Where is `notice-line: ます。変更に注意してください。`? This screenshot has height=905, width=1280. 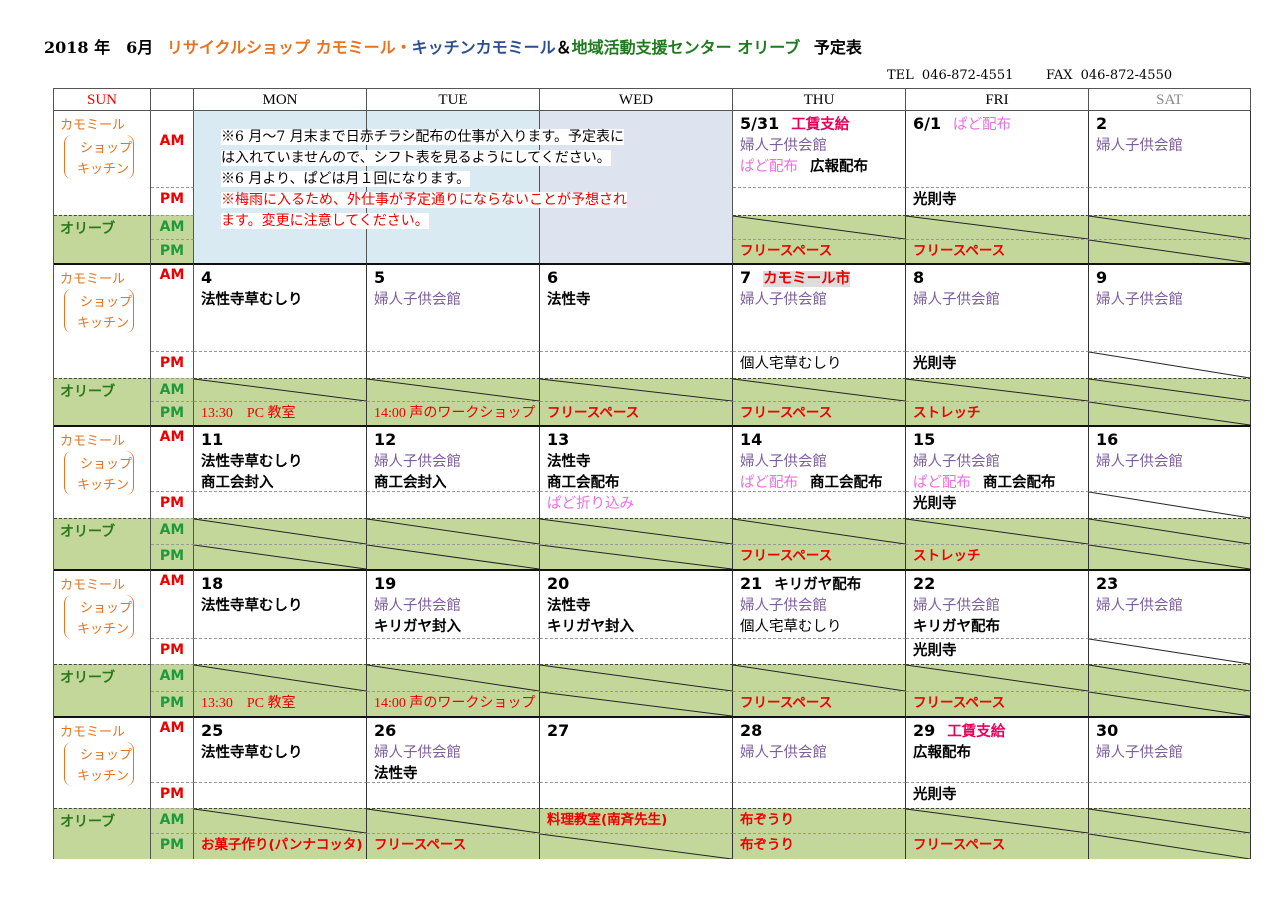 notice-line: ます。変更に注意してください。 is located at coordinates (424, 221).